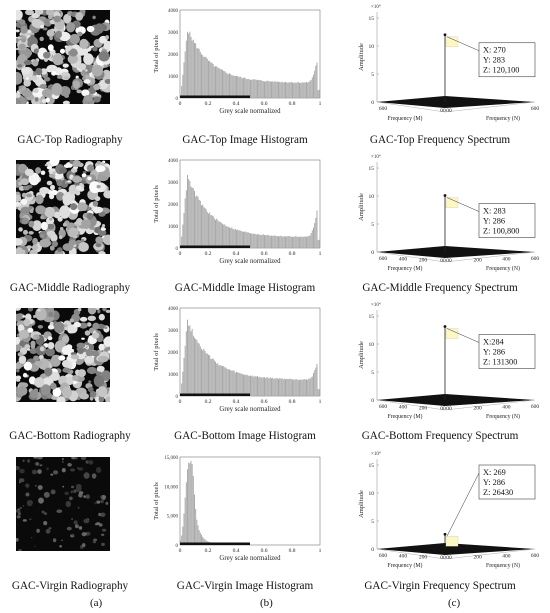  What do you see at coordinates (383, 407) in the screenshot?
I see `spectrum-xtick-label: 600` at bounding box center [383, 407].